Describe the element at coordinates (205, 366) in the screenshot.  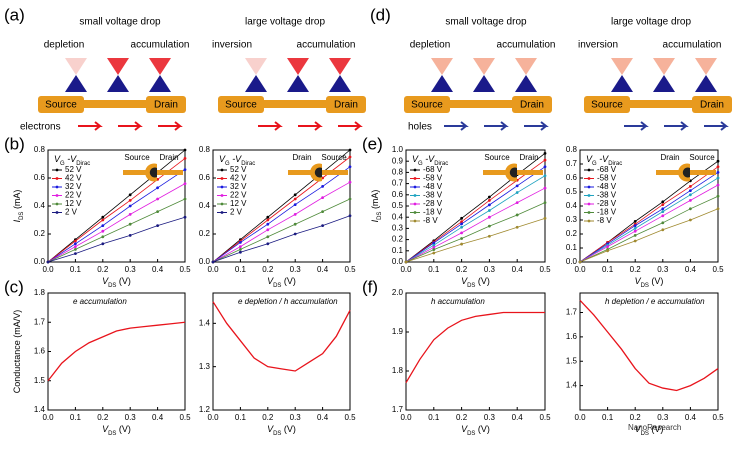
I see `y-tick-label: 1.3` at that location.